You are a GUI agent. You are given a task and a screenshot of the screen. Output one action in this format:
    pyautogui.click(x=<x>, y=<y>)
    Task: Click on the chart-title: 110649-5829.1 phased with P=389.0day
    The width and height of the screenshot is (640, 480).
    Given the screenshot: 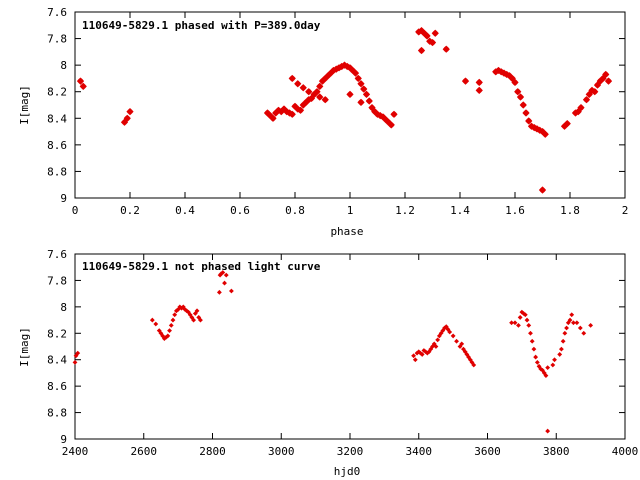 What is the action you would take?
    pyautogui.click(x=201, y=25)
    